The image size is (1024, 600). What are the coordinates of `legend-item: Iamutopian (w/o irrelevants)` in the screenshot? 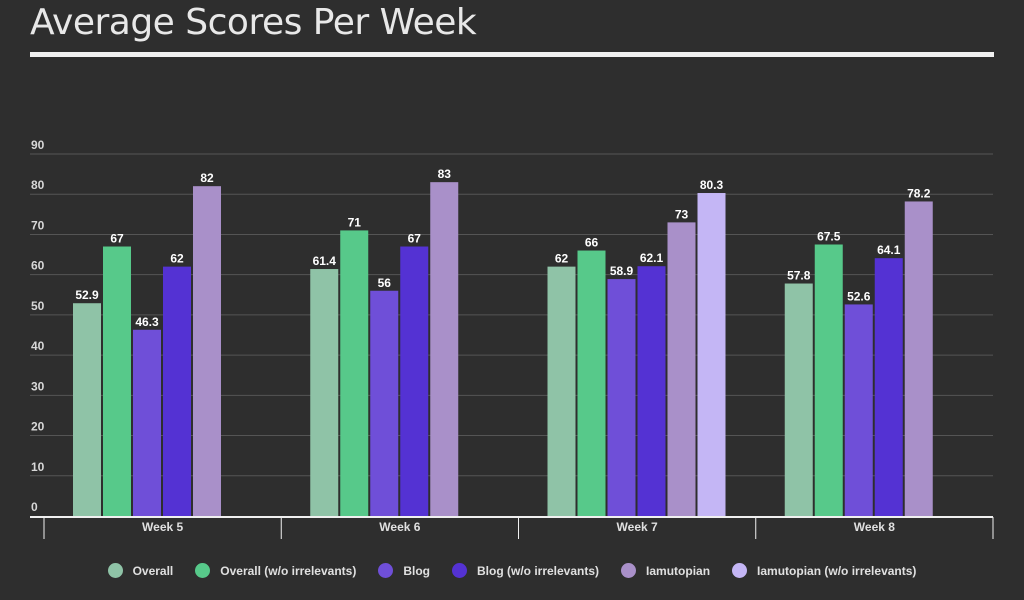 It's located at (824, 570).